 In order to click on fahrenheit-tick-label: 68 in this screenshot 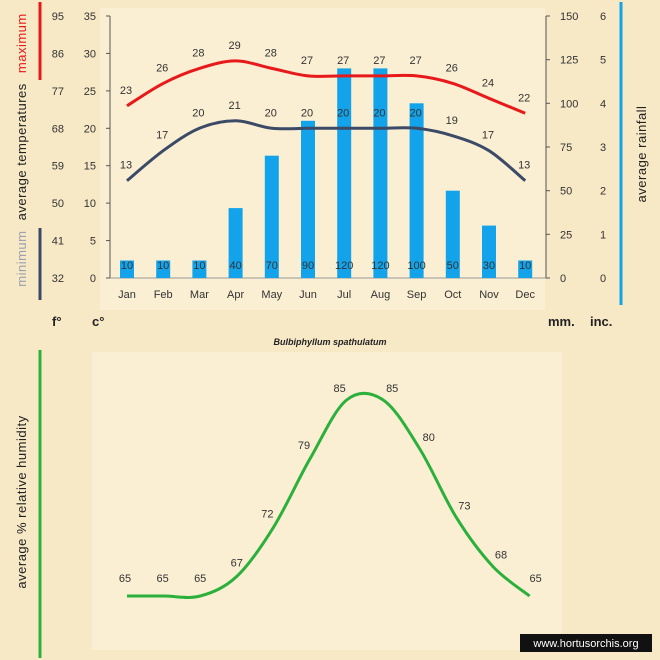, I will do `click(58, 129)`.